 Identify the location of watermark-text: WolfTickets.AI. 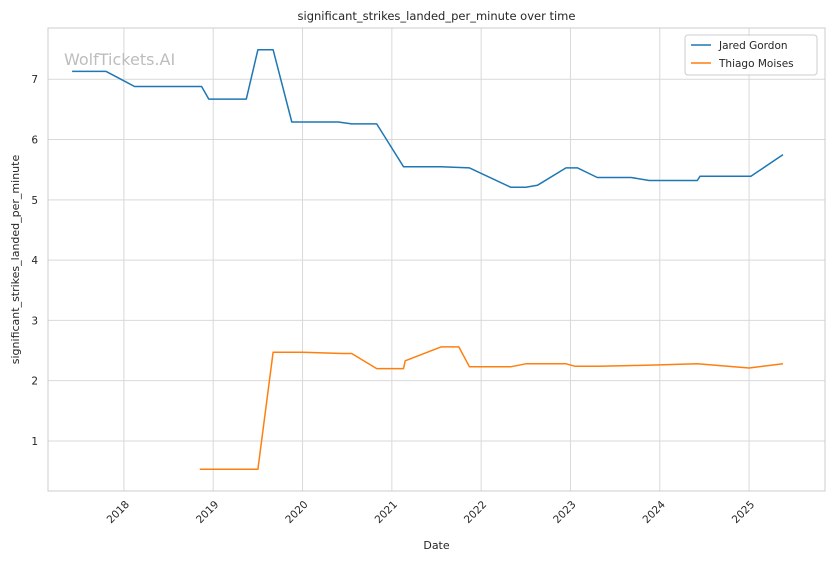
(119, 59).